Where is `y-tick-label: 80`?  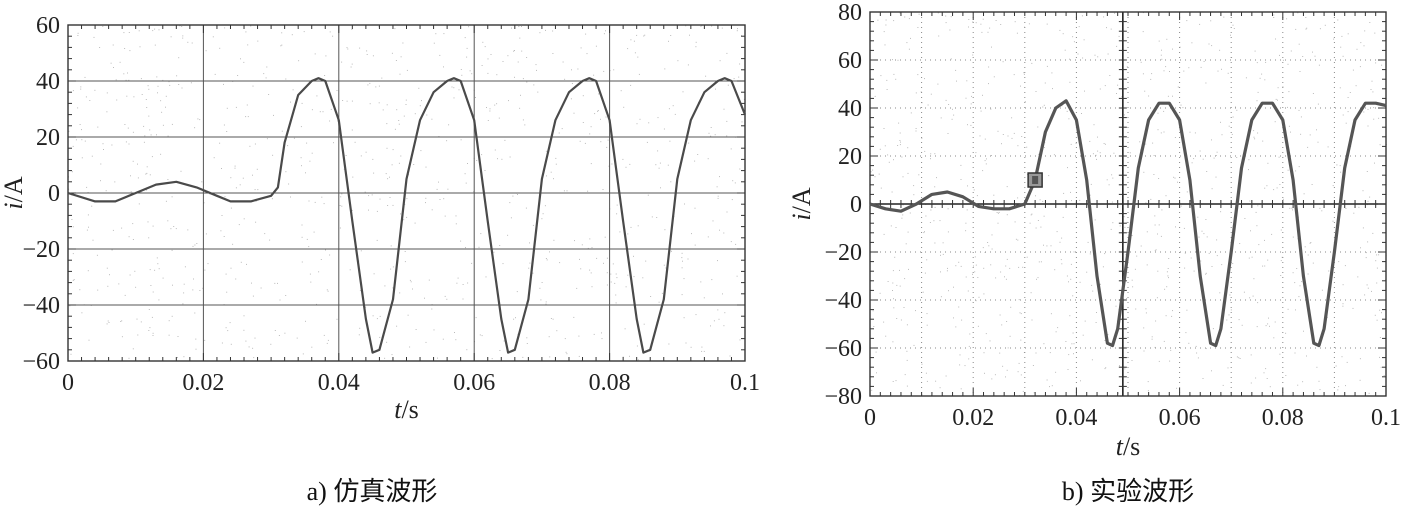
y-tick-label: 80 is located at coordinates (850, 13).